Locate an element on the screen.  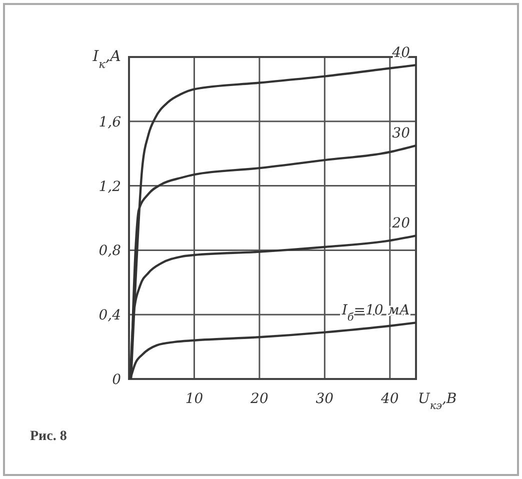
x-tick-label: 10 is located at coordinates (194, 399).